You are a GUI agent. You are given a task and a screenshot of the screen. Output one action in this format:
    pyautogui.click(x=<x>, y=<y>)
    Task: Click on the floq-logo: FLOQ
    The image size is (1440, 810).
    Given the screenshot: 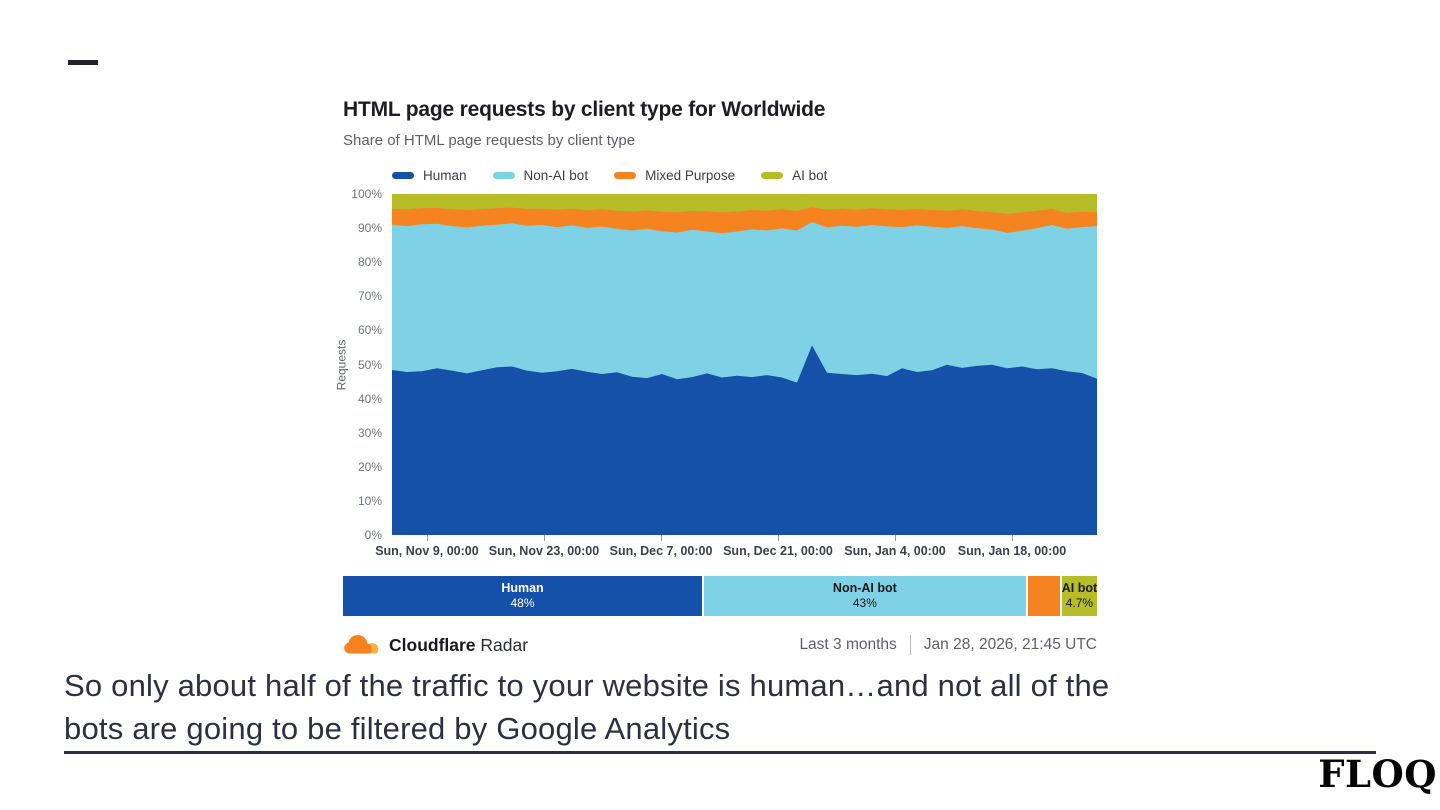 What is the action you would take?
    pyautogui.click(x=1377, y=774)
    